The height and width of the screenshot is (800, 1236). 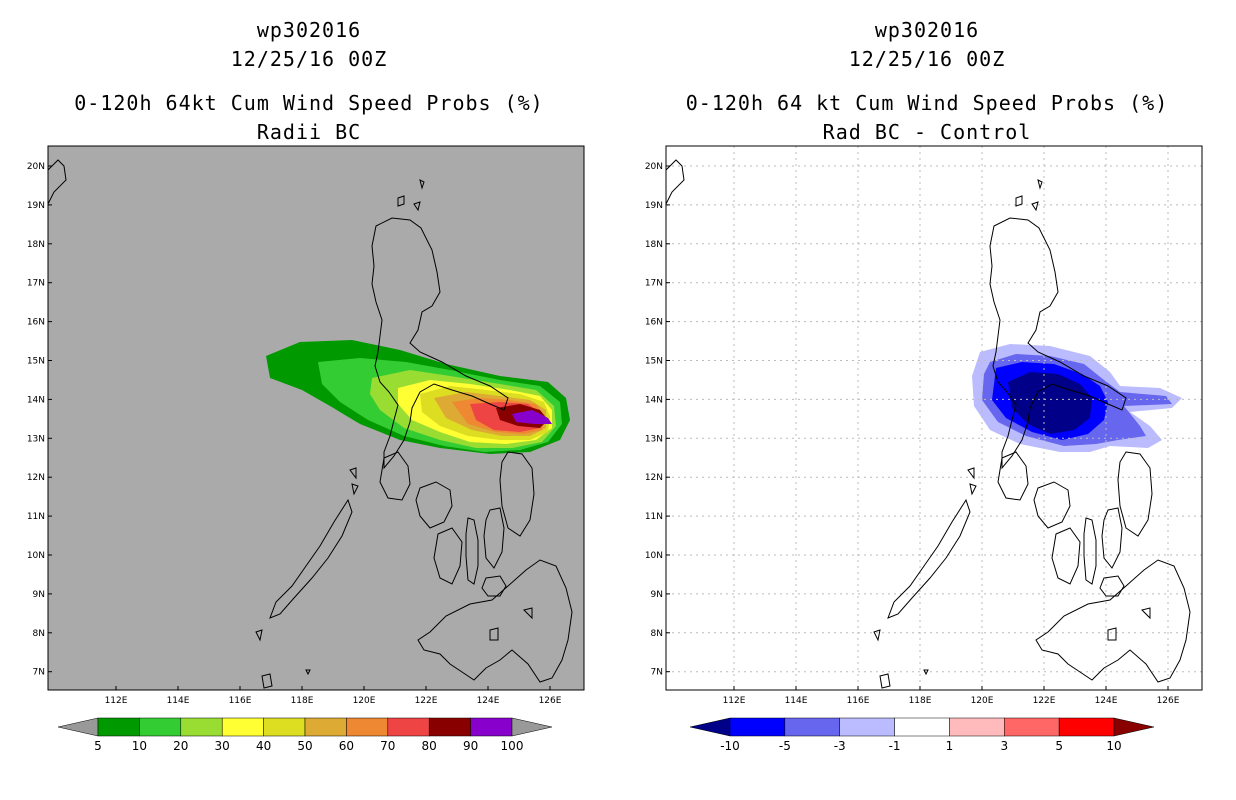 I want to click on colorbar-label: 50, so click(x=304, y=746).